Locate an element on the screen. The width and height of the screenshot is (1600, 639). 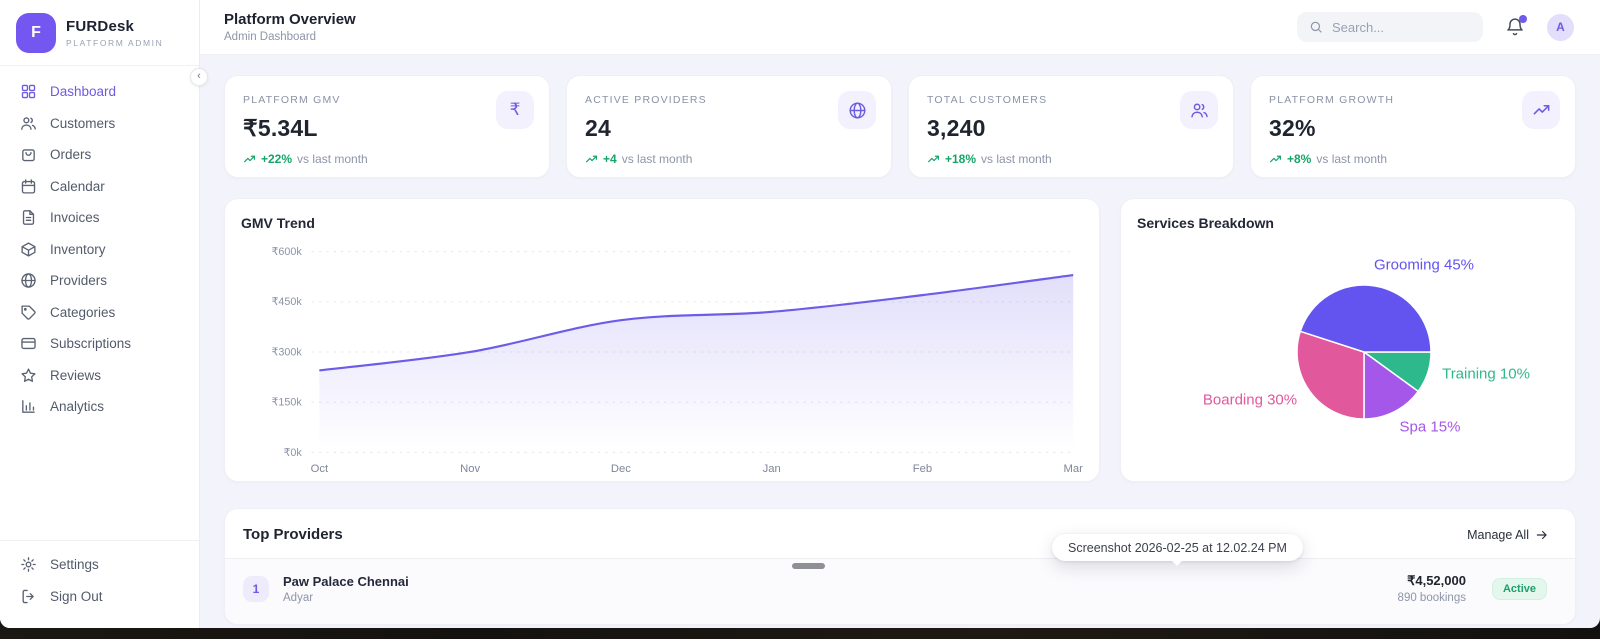
bar-chart-icon is located at coordinates (28, 406).